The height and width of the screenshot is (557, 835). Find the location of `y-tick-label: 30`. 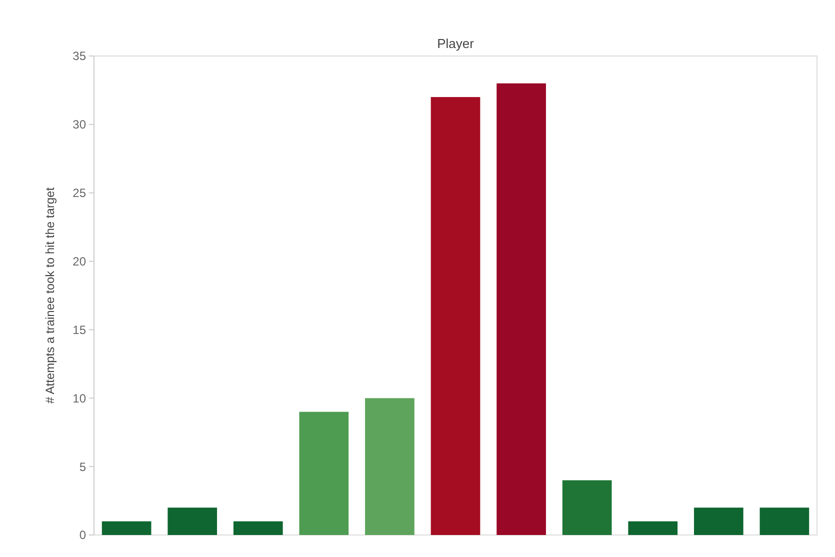

y-tick-label: 30 is located at coordinates (79, 125).